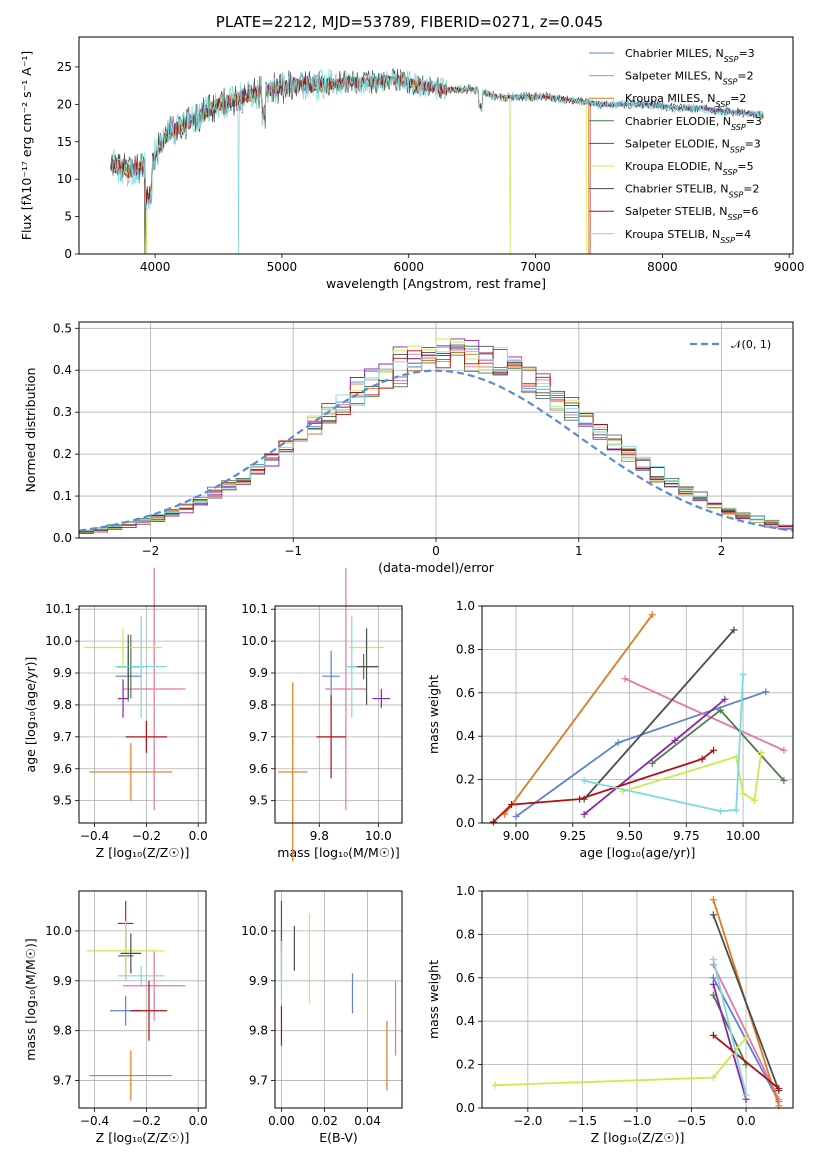 The height and width of the screenshot is (1170, 819). I want to click on mass-vs-ebv-panel: 0.00 0.02 0.04 9.7 9.8 9.9 10.0 E(B-V), so click(322, 1017).